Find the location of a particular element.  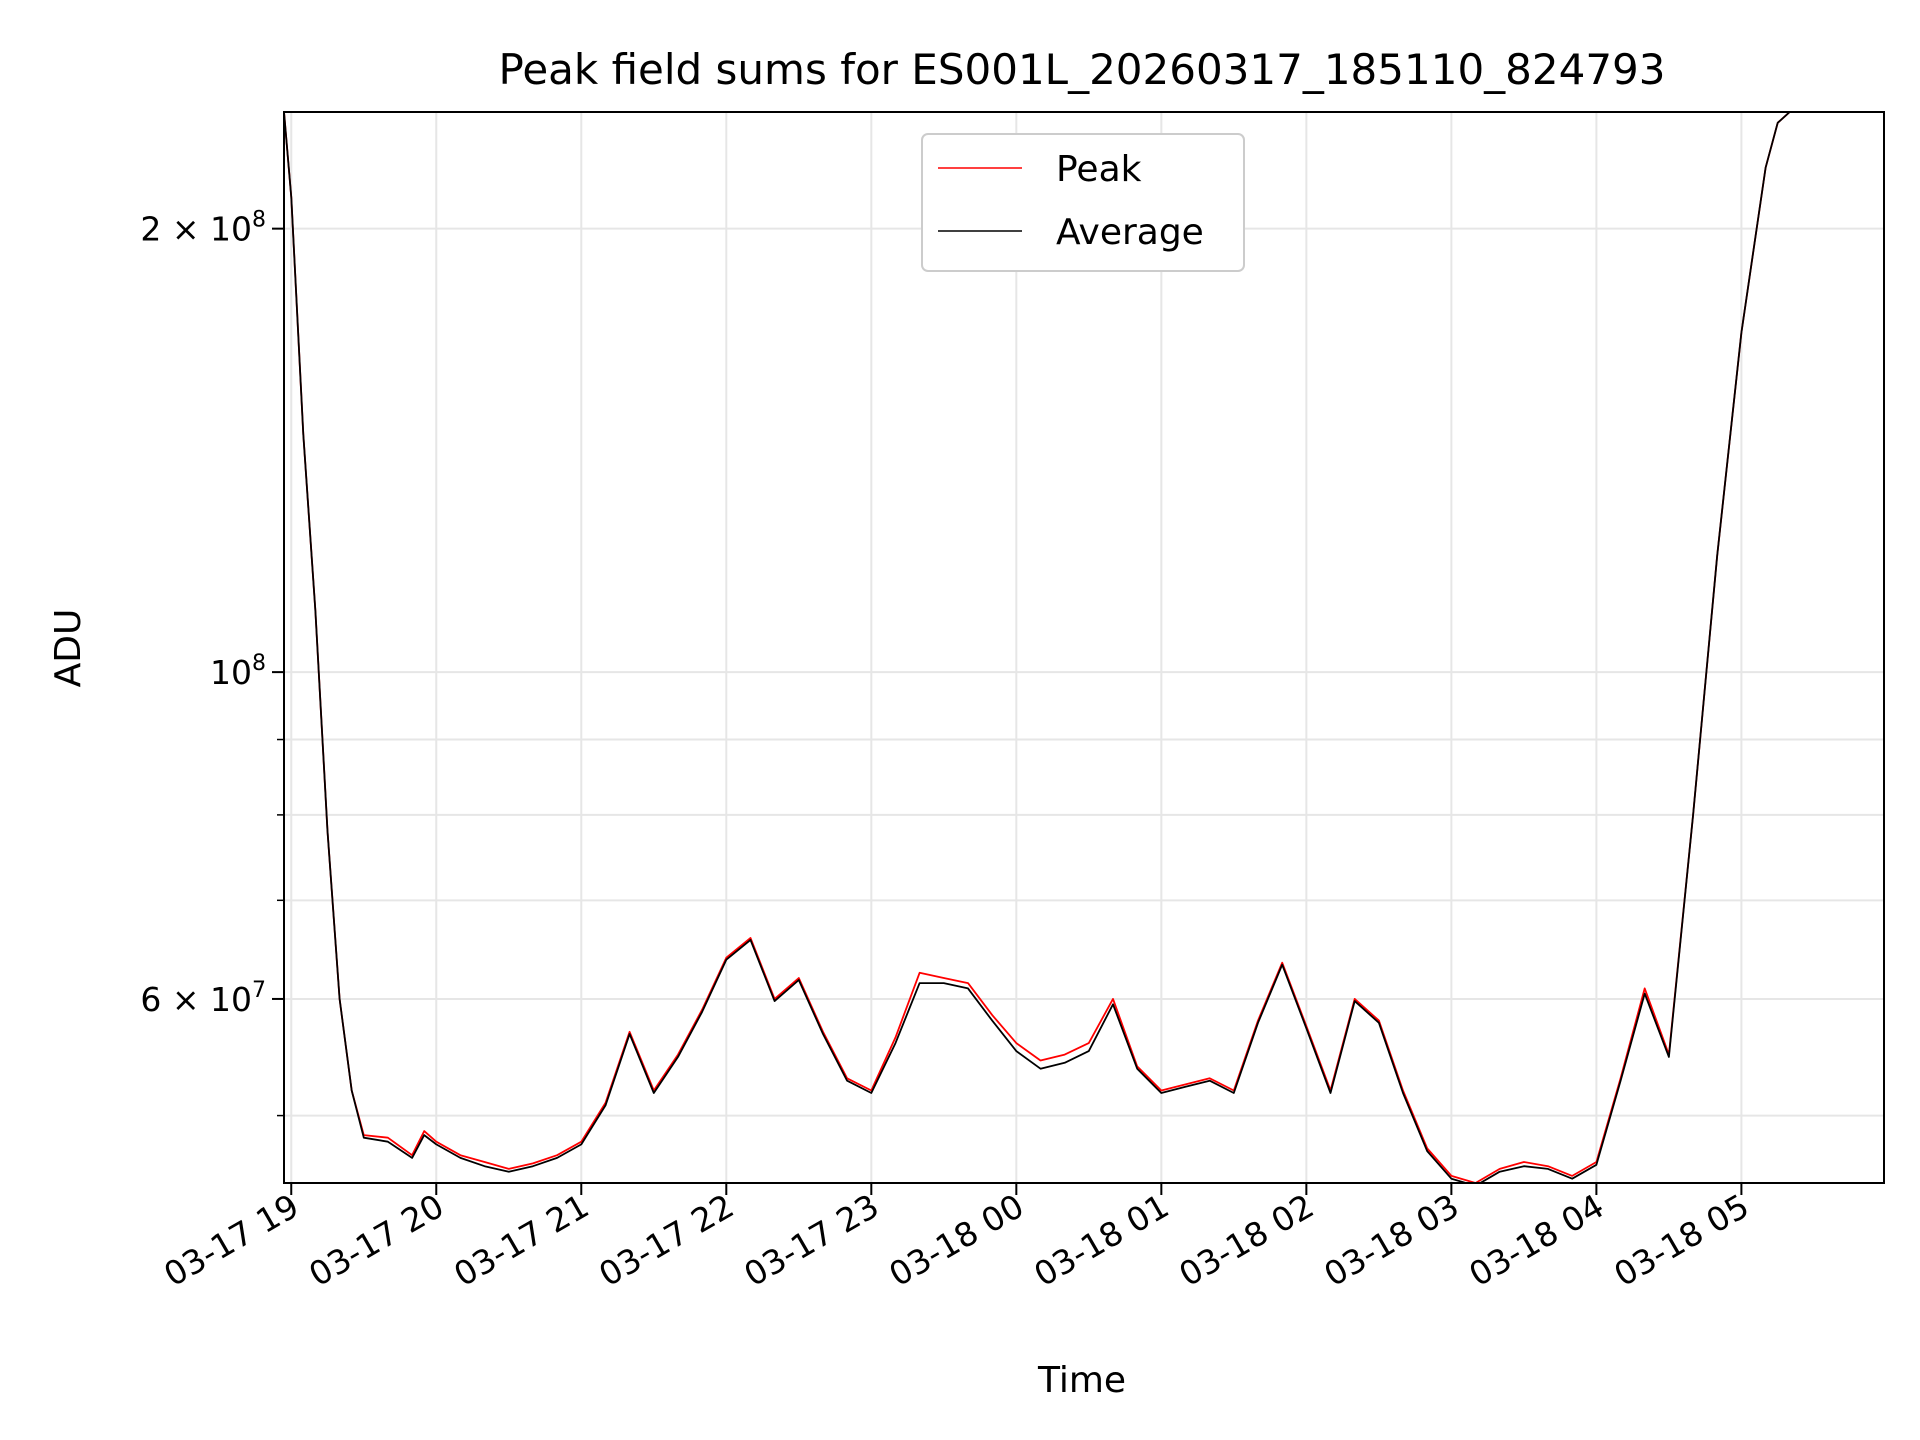

y-tick-exponent: 7 is located at coordinates (259, 990).